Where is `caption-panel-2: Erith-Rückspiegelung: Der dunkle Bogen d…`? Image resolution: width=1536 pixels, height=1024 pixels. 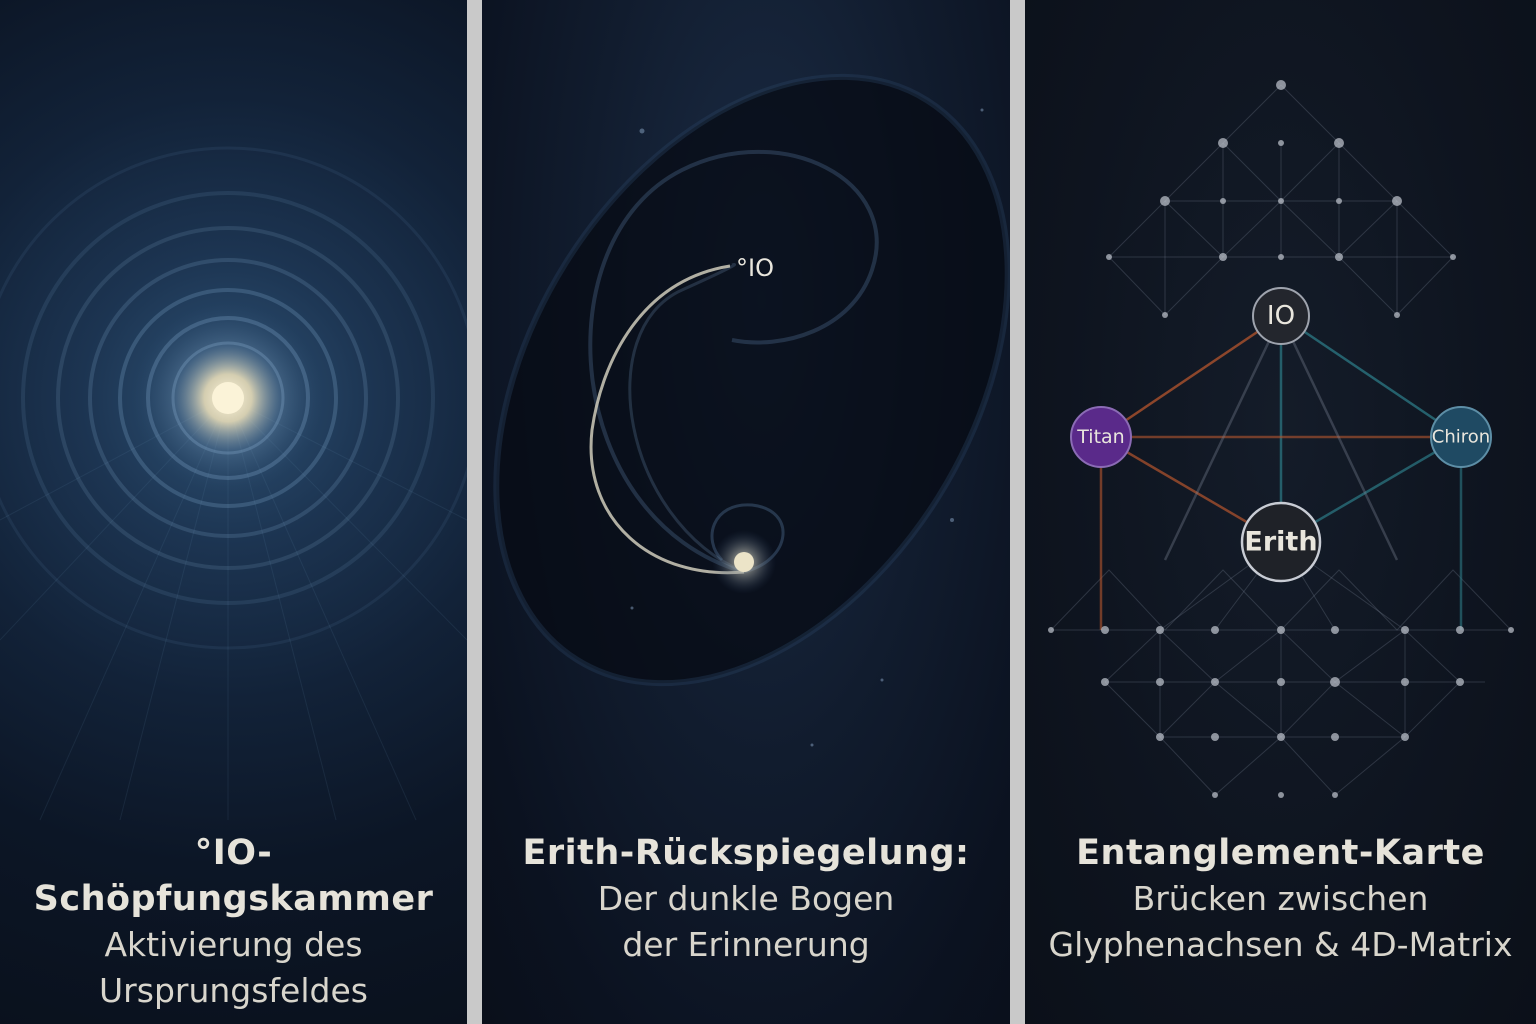 caption-panel-2: Erith-Rückspiegelung: Der dunkle Bogen d… is located at coordinates (746, 899).